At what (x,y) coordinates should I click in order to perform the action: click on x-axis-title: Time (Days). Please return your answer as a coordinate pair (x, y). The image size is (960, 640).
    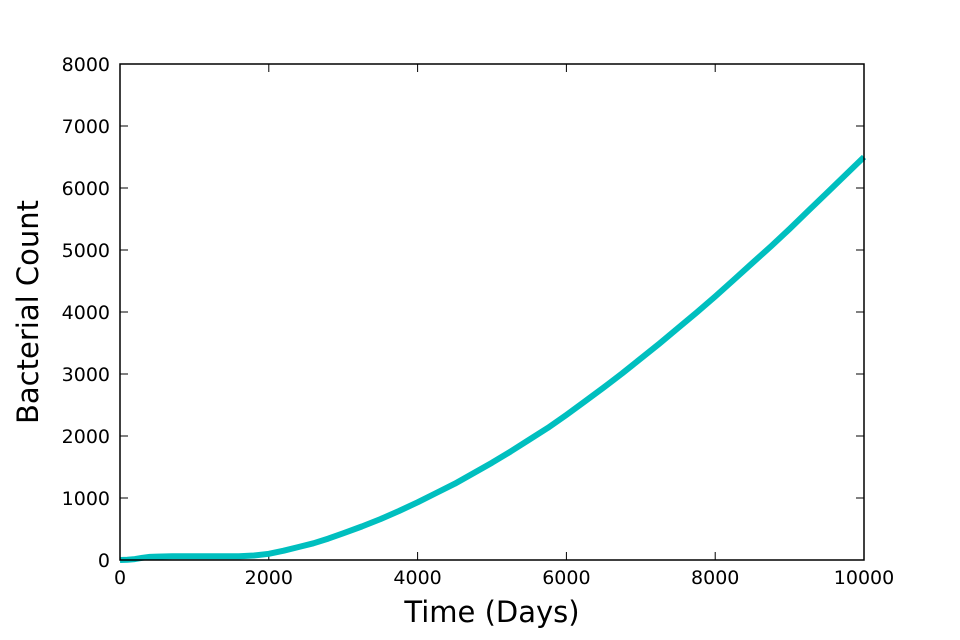
    Looking at the image, I should click on (491, 612).